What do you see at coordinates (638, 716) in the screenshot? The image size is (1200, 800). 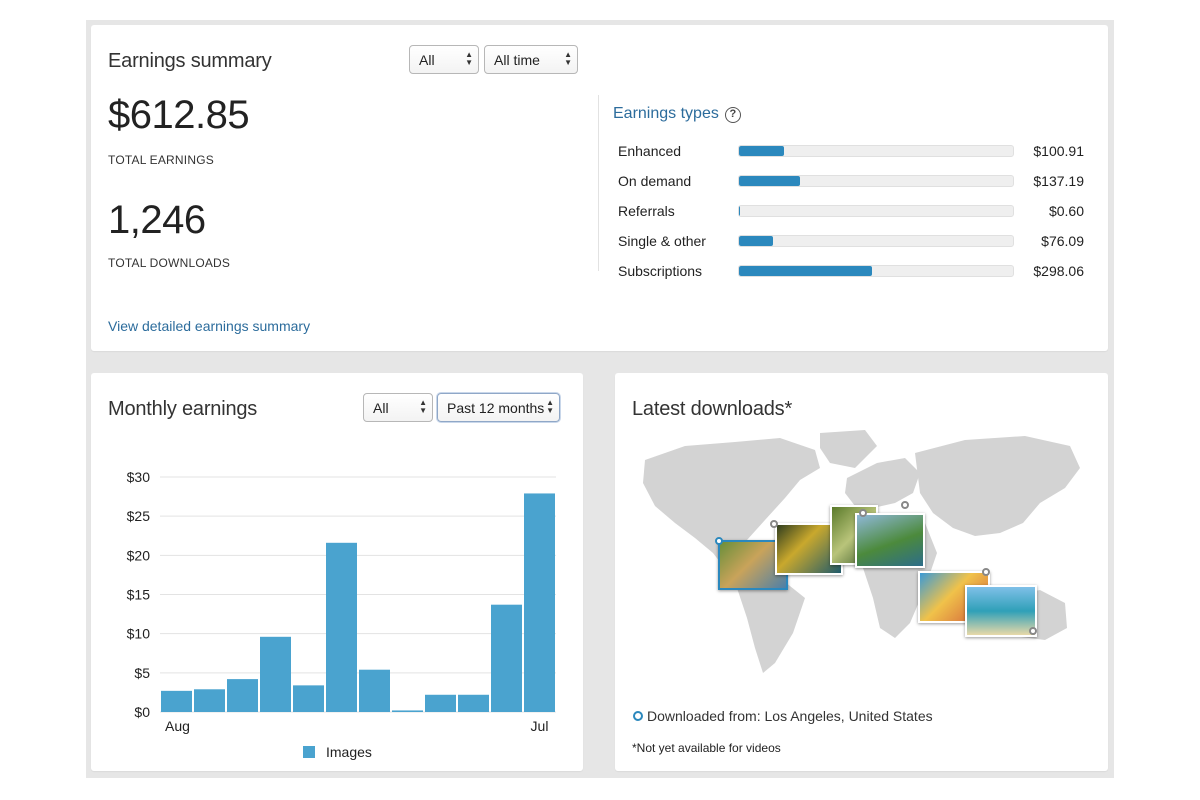 I see `location-ring-icon` at bounding box center [638, 716].